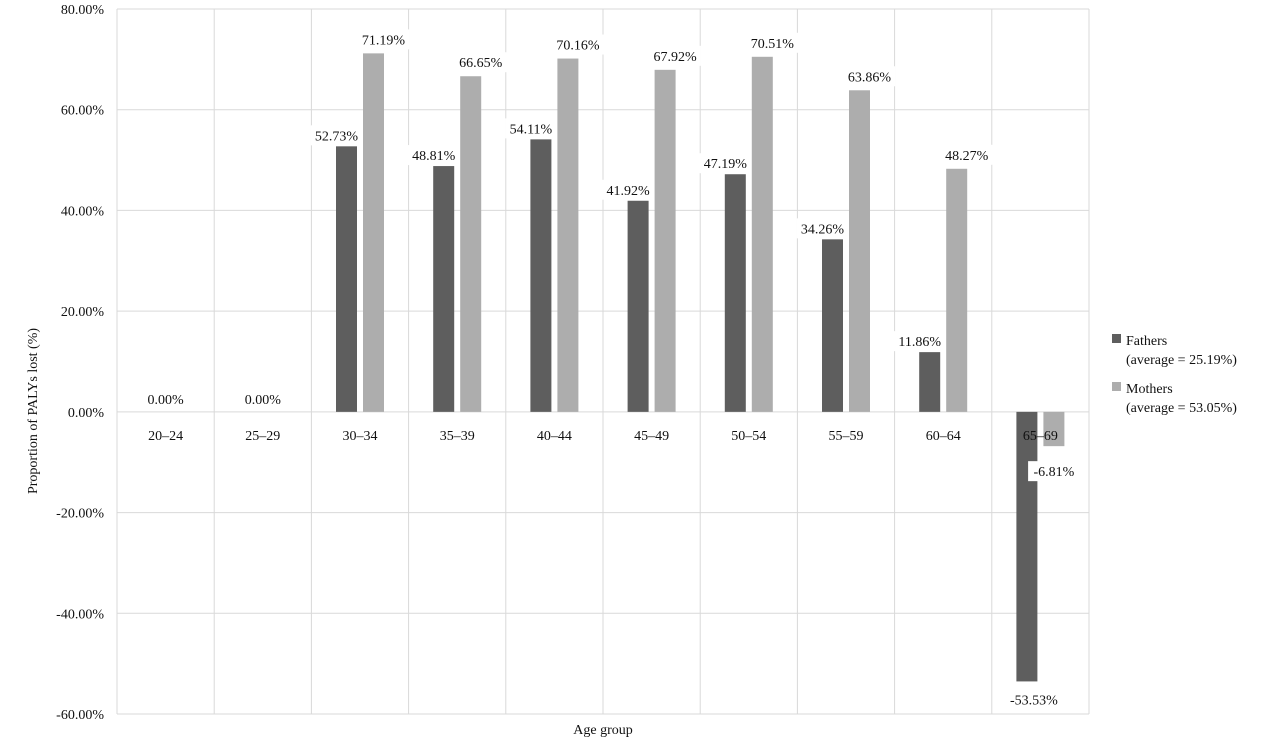  I want to click on data-label-mothers: 71.19%, so click(383, 39).